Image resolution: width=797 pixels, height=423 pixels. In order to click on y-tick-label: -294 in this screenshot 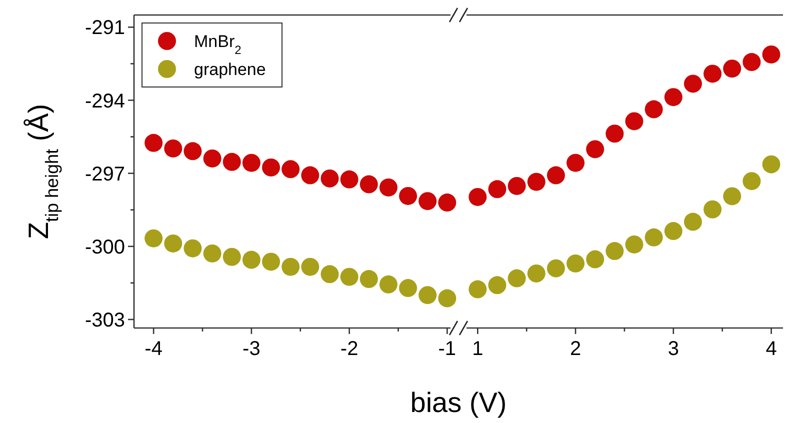, I will do `click(104, 101)`.